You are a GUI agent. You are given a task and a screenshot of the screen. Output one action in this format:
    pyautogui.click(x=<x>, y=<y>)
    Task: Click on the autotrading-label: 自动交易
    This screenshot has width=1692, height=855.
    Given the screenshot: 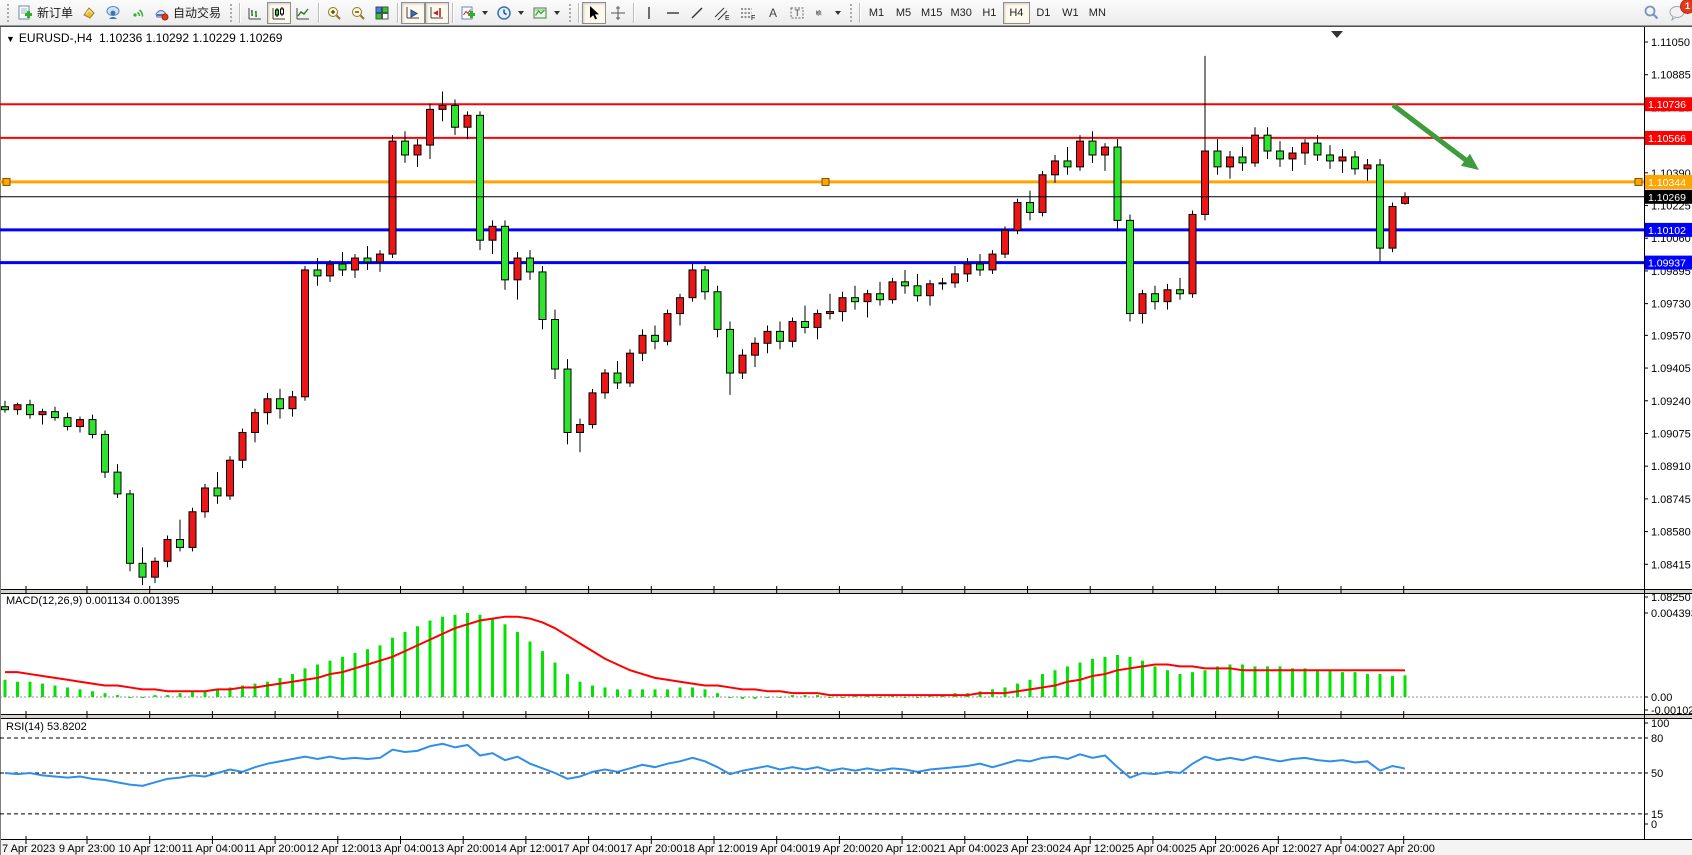 What is the action you would take?
    pyautogui.click(x=197, y=13)
    